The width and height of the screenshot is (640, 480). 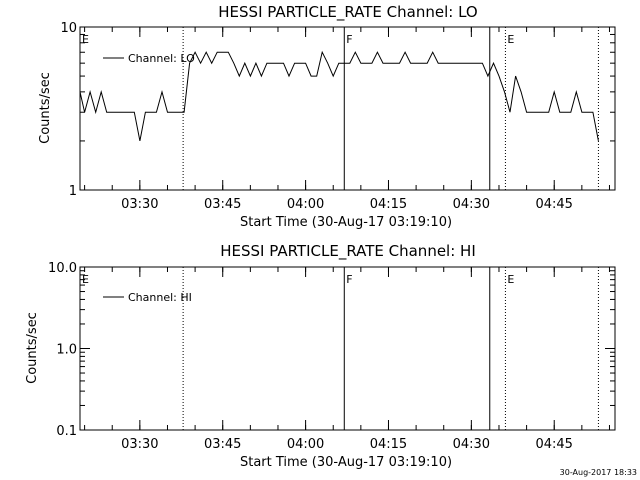 I want to click on y-tick-label: 0.1, so click(x=66, y=431).